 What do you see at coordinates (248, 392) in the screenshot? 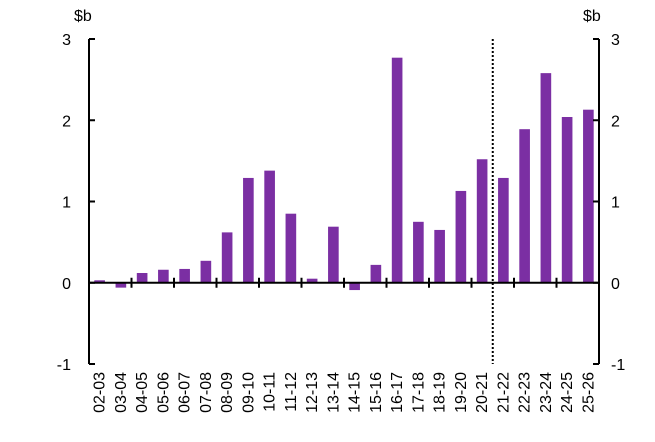
I see `x-tick-label: 09-10` at bounding box center [248, 392].